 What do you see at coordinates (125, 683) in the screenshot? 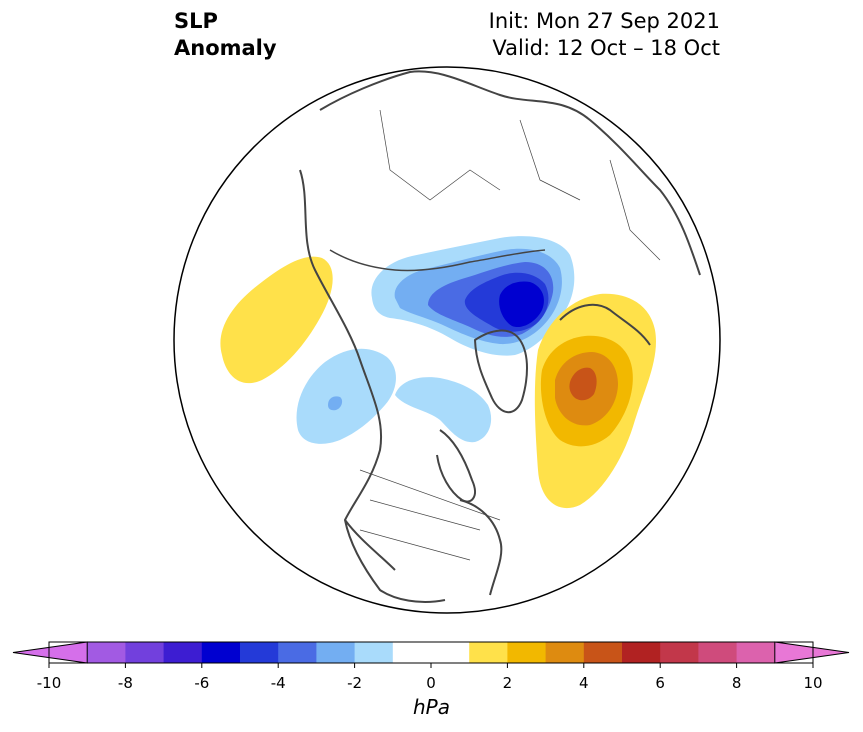
I see `colorbar-tick-label: -8` at bounding box center [125, 683].